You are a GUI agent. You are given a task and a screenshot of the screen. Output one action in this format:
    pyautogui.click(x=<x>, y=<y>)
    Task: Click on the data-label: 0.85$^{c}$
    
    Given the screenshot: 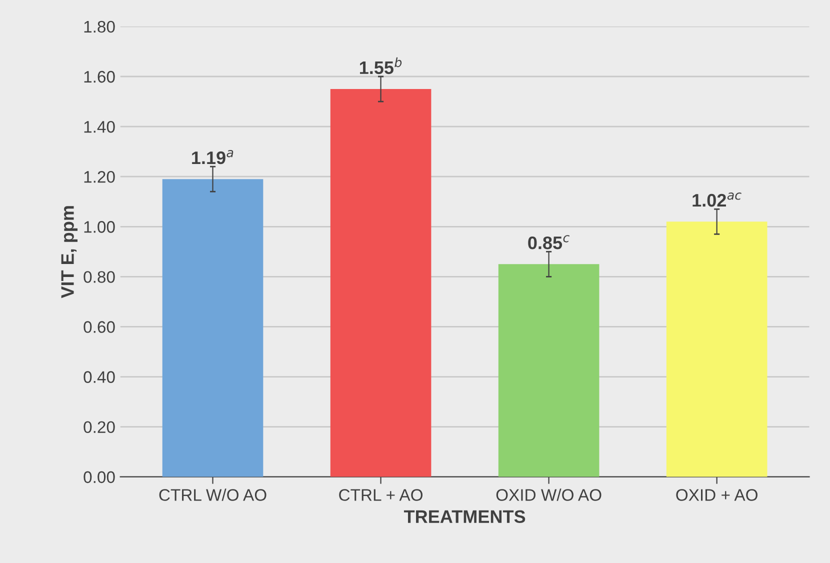 What is the action you would take?
    pyautogui.click(x=549, y=242)
    